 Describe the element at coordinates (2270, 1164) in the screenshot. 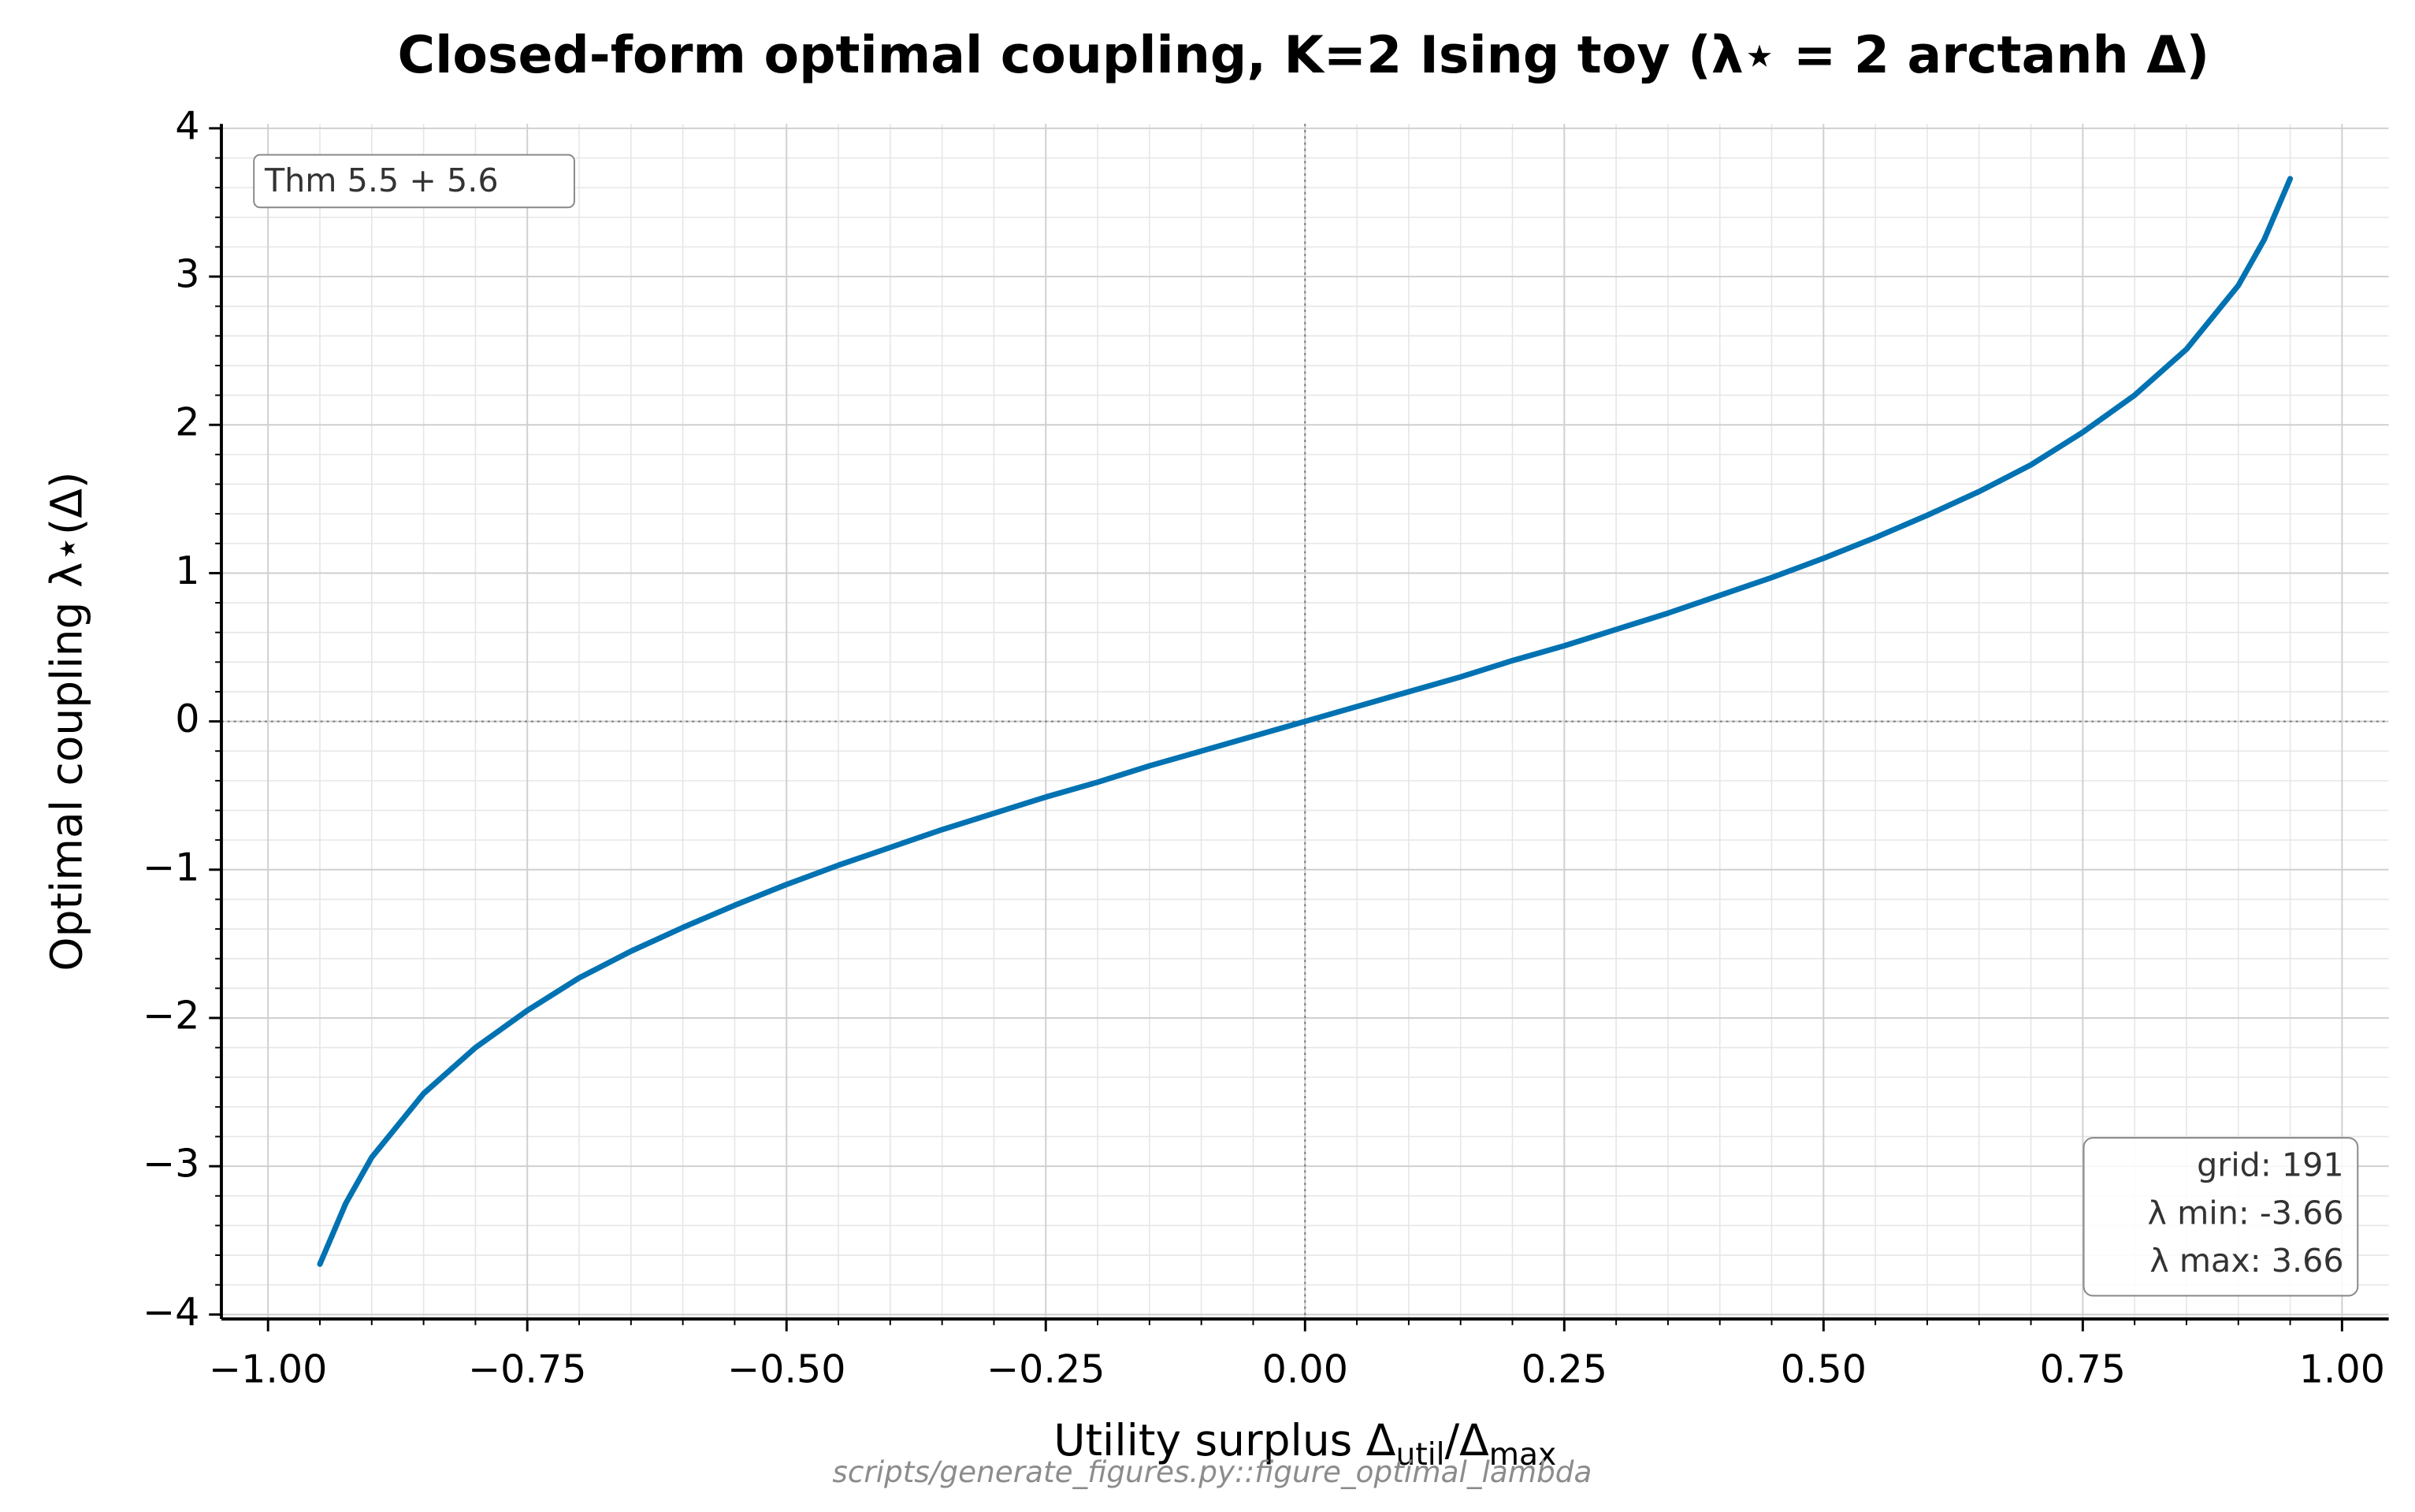

I see `stats-line: grid: 191` at that location.